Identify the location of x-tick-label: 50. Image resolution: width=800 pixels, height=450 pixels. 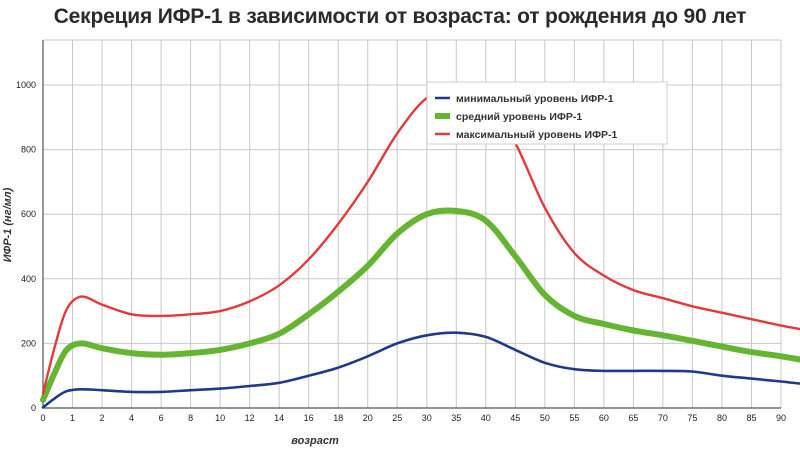
(545, 418).